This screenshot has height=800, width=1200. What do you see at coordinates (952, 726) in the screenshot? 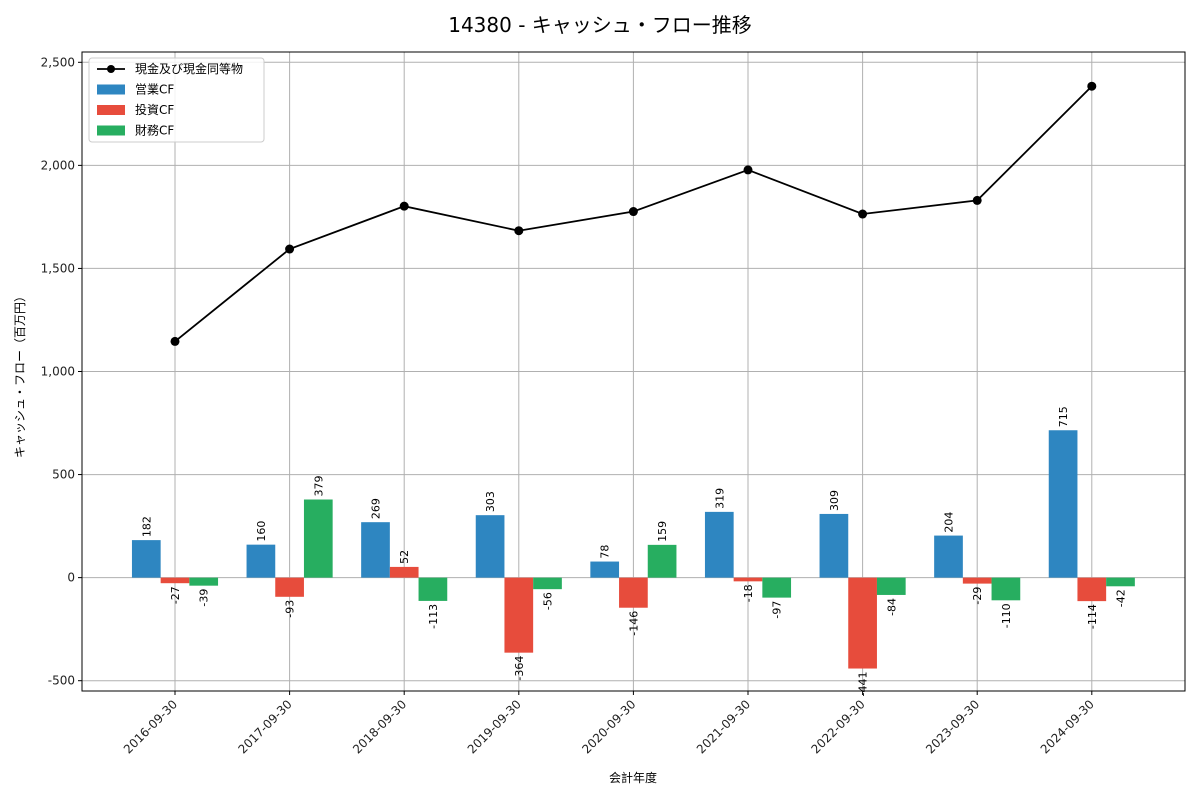
I see `x-tick-label: 2023-09-30` at bounding box center [952, 726].